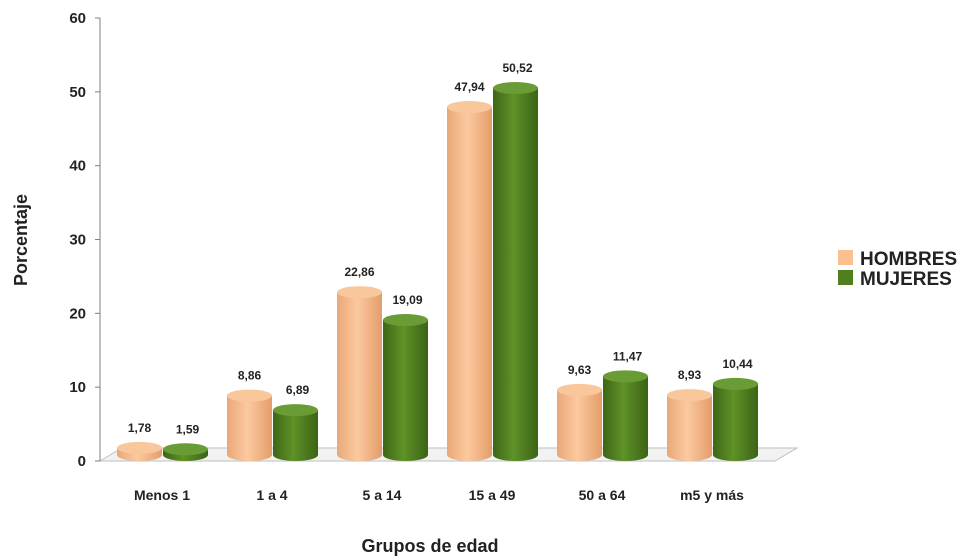 This screenshot has width=977, height=560. What do you see at coordinates (82, 461) in the screenshot?
I see `y-tick-label: 0` at bounding box center [82, 461].